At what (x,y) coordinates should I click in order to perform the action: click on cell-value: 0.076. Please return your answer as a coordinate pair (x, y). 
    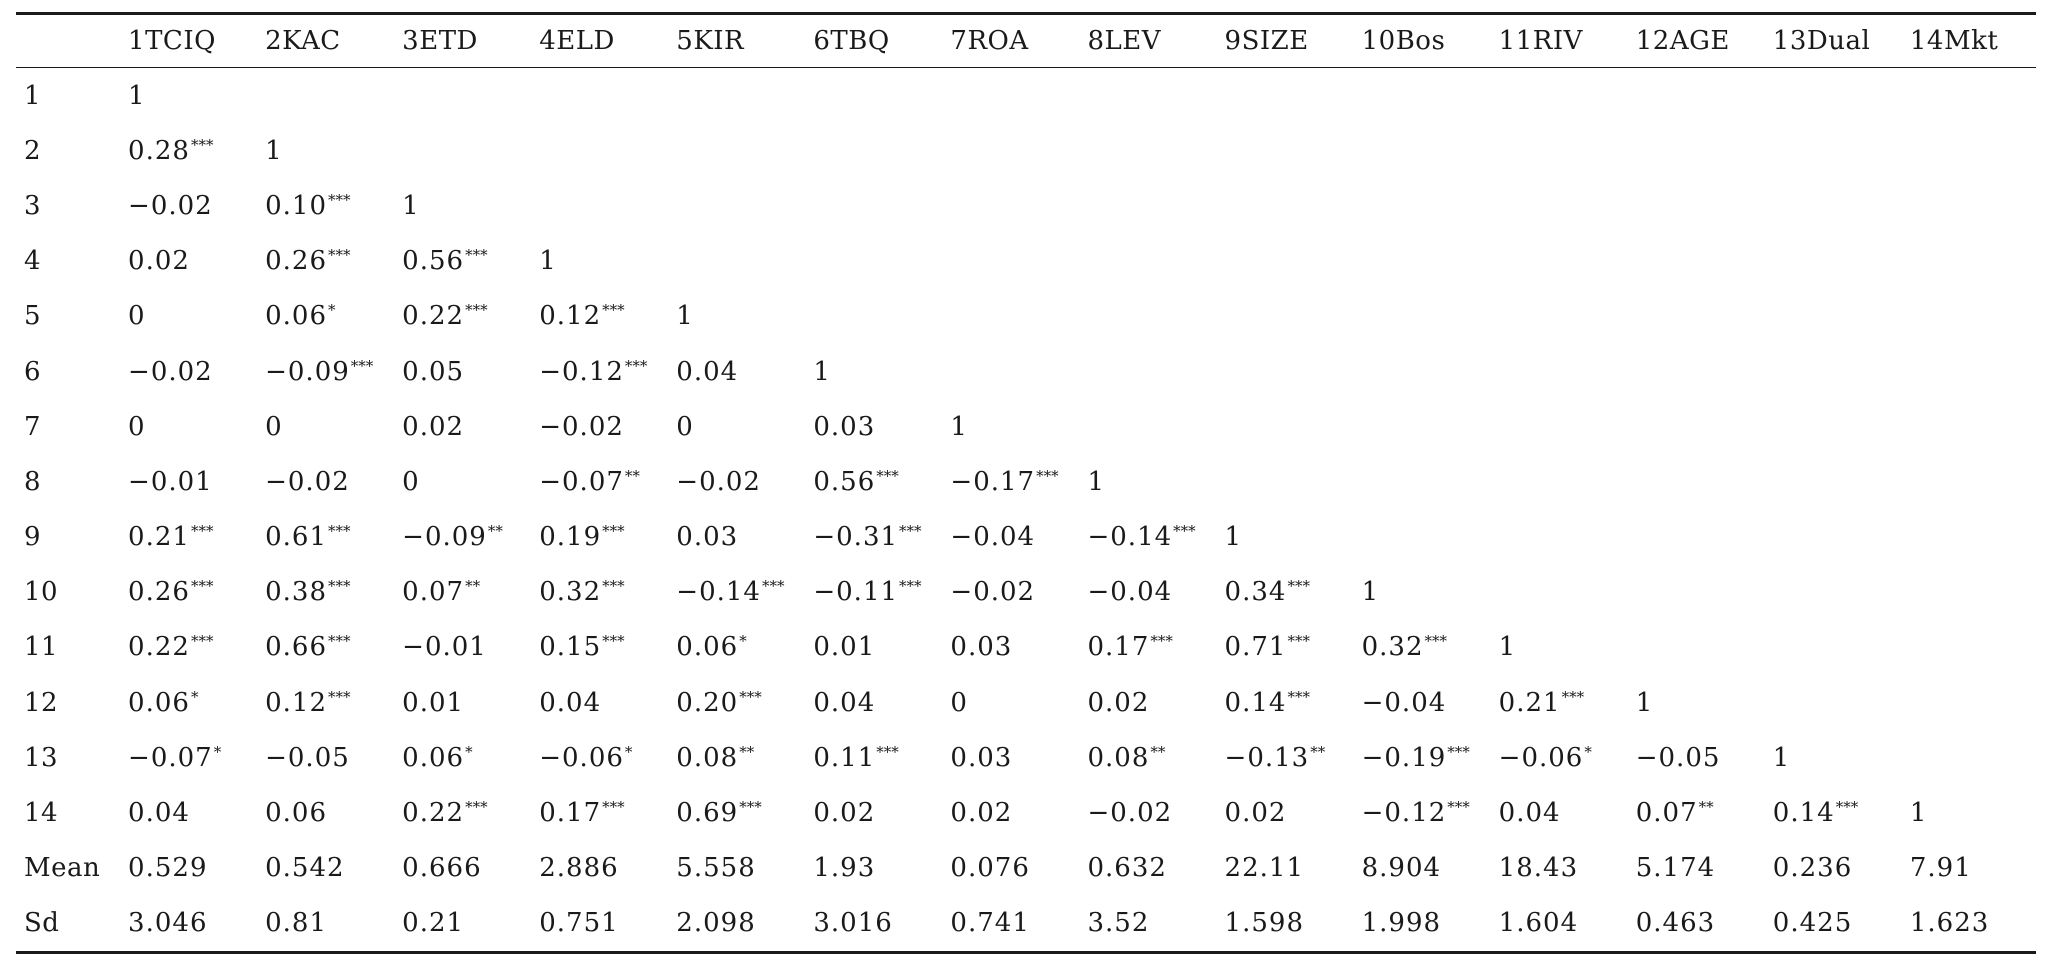
    Looking at the image, I should click on (990, 868).